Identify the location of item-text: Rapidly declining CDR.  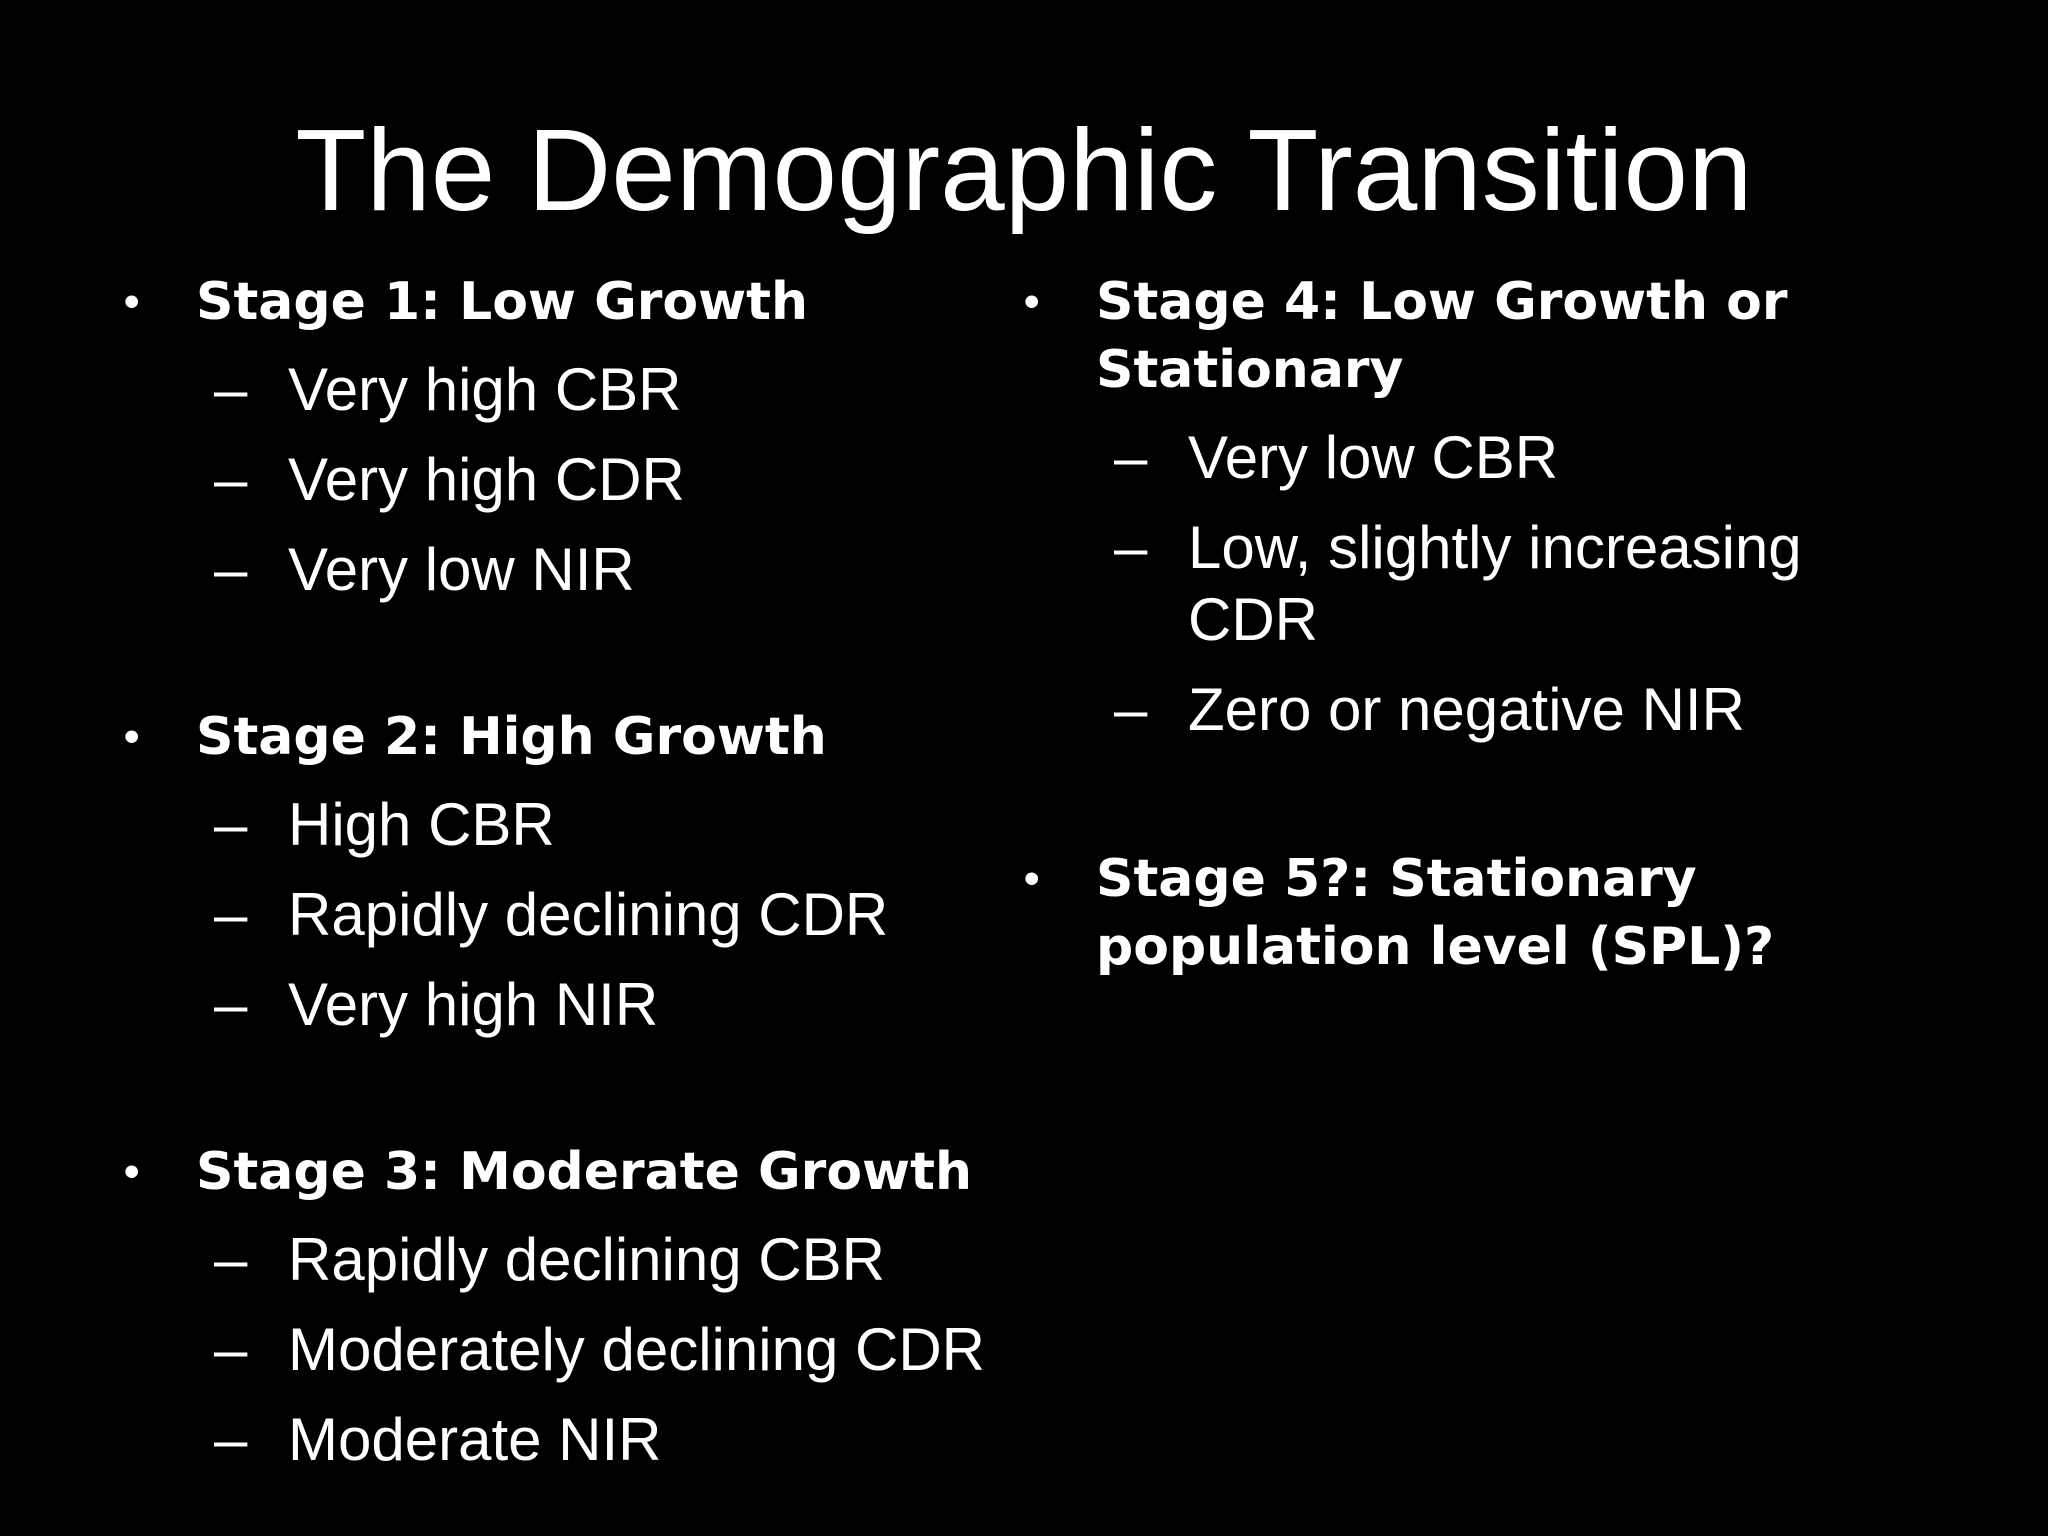
(588, 914).